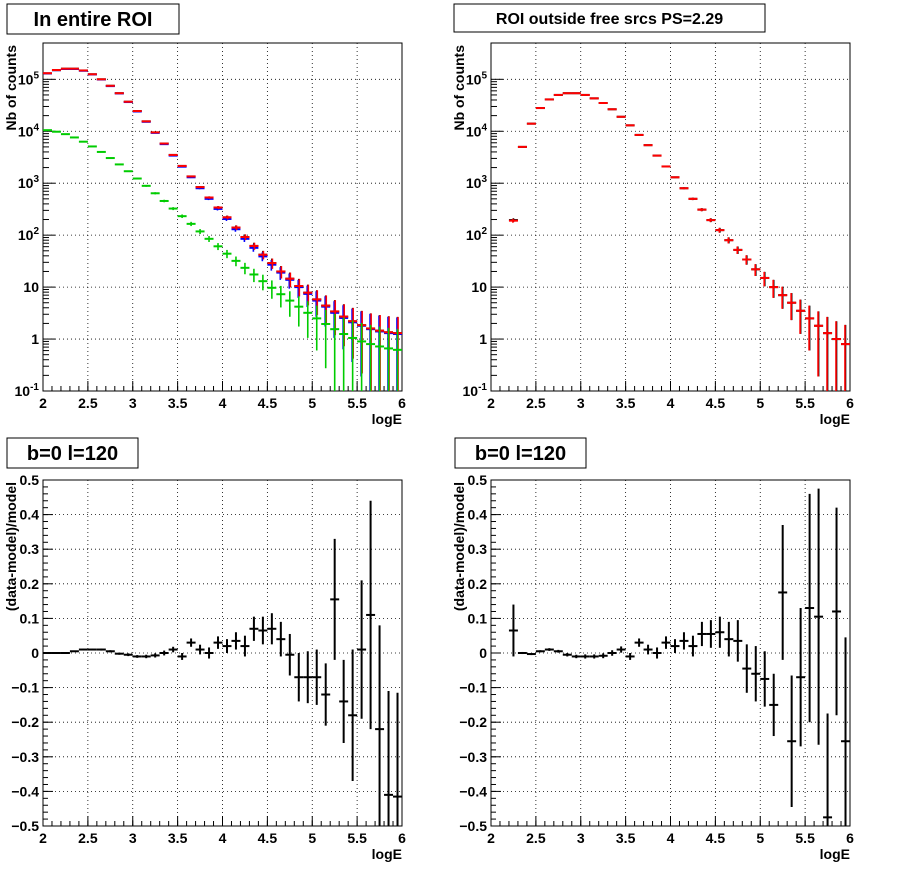 This screenshot has height=871, width=898. Describe the element at coordinates (25, 757) in the screenshot. I see `y-tick-label: −0.3` at that location.